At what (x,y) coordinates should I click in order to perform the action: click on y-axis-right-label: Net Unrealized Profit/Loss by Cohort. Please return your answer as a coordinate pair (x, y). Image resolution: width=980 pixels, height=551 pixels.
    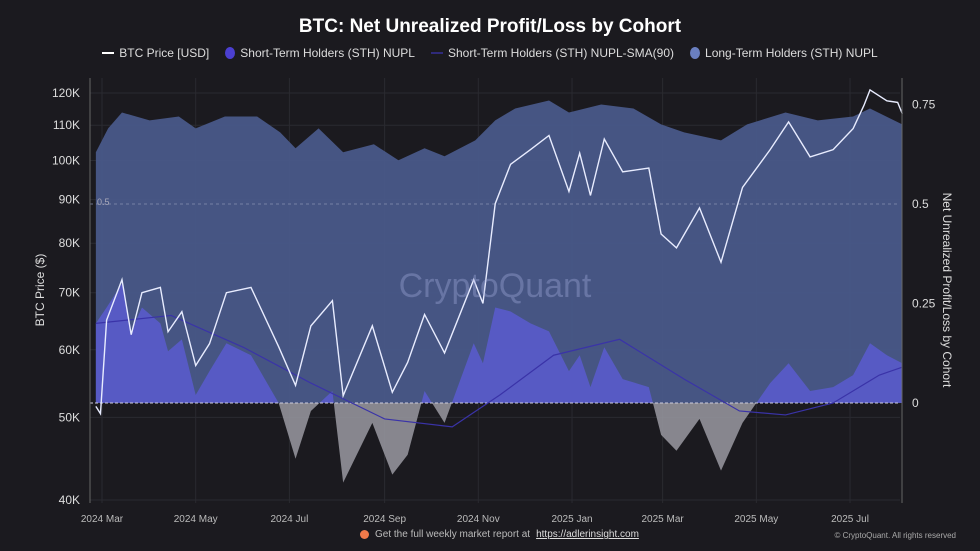
    Looking at the image, I should click on (947, 290).